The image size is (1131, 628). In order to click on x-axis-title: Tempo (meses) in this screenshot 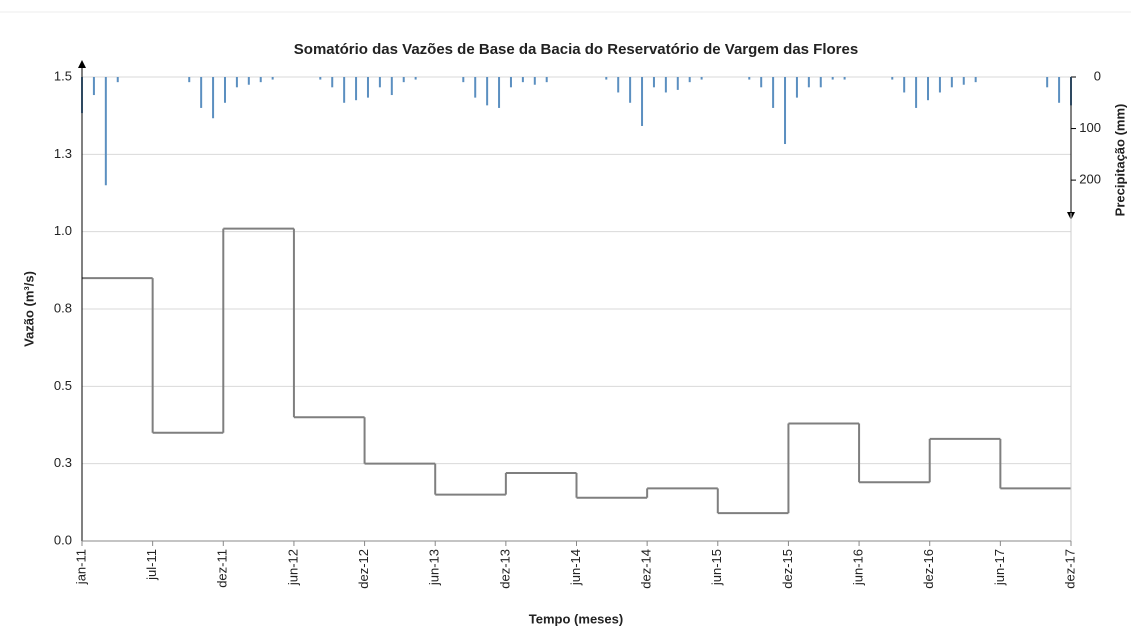, I will do `click(576, 618)`.